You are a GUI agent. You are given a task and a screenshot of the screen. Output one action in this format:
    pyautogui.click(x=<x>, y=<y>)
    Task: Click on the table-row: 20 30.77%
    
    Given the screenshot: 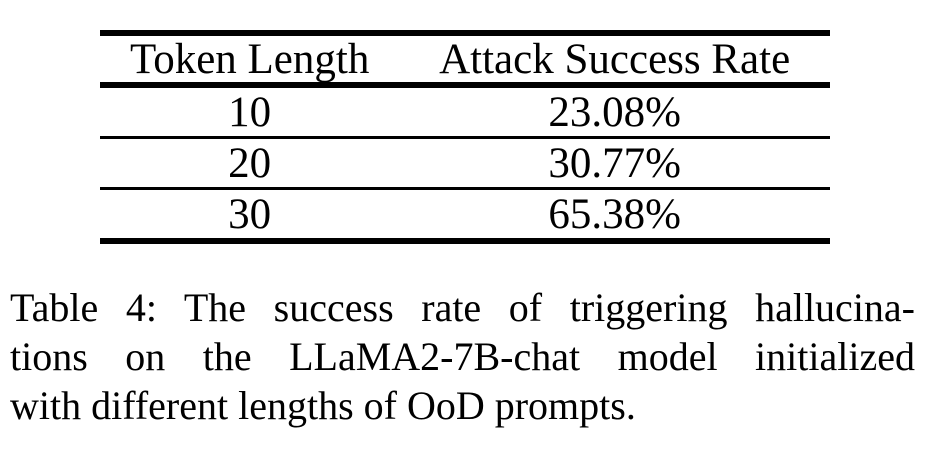 What is the action you would take?
    pyautogui.click(x=465, y=163)
    